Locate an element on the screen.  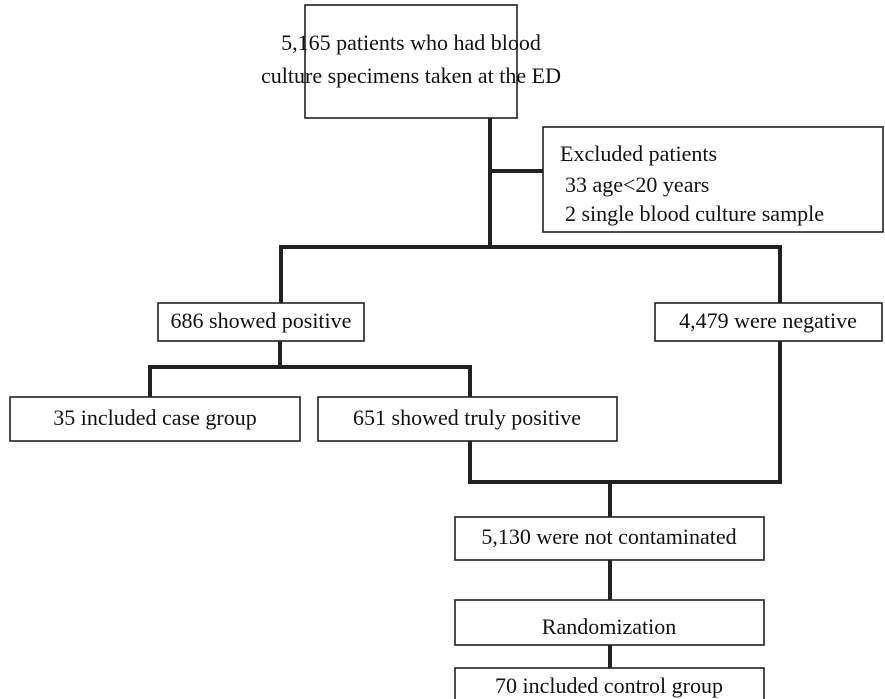
node-text: Randomization is located at coordinates (609, 626).